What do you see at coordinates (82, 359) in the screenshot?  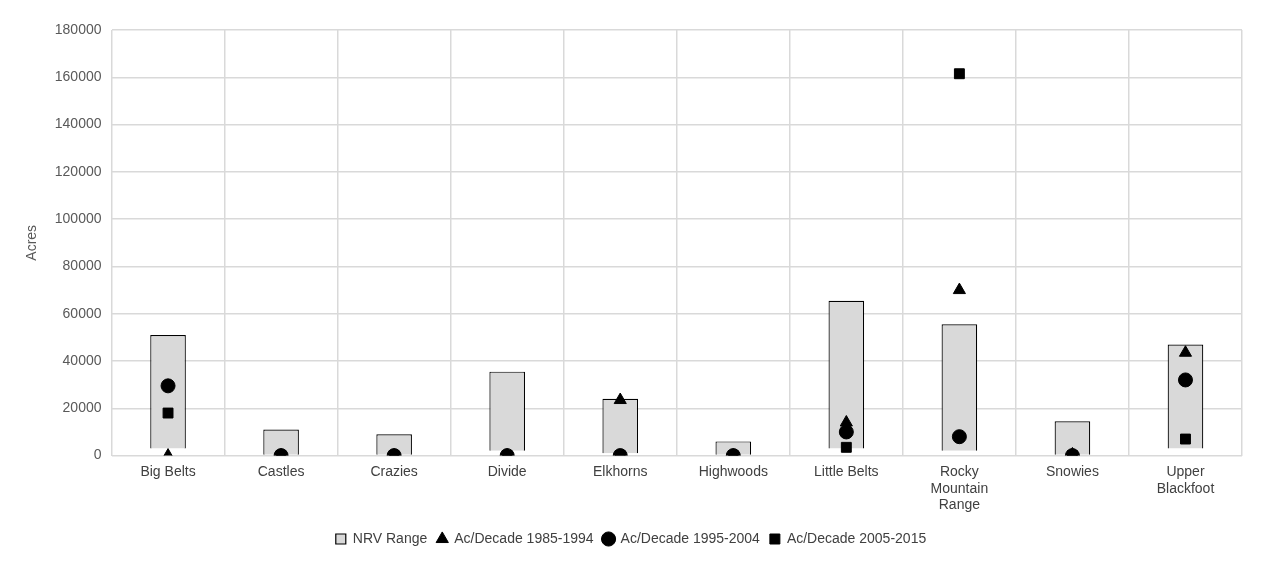 I see `y-tick-label: 40000` at bounding box center [82, 359].